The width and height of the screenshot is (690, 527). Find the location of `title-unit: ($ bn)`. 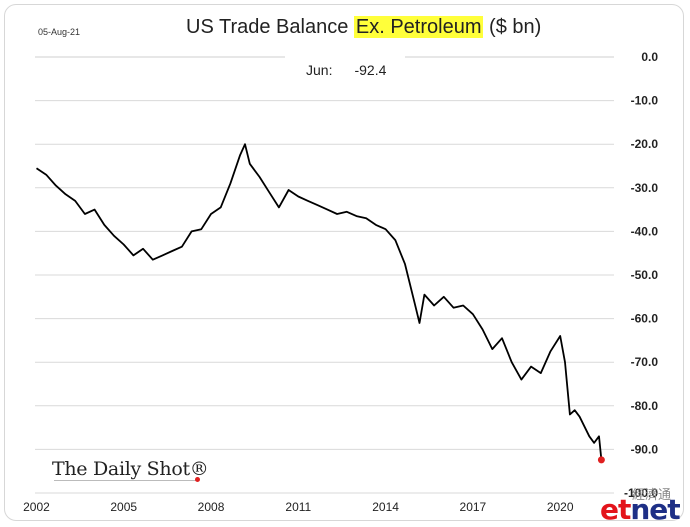

title-unit: ($ bn) is located at coordinates (512, 27).